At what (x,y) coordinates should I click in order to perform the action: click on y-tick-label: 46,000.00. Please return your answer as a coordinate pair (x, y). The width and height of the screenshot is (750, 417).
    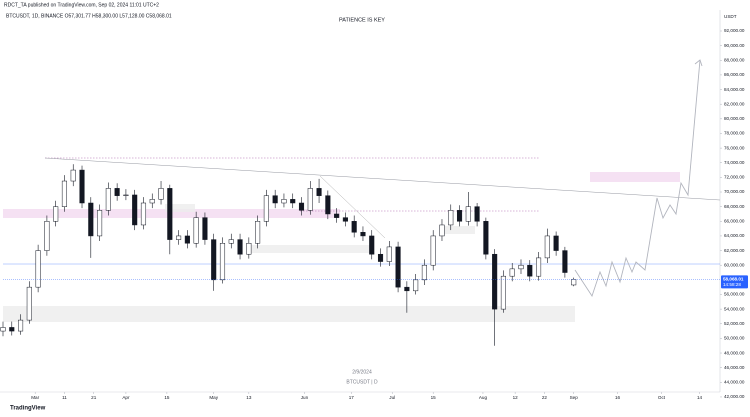
    Looking at the image, I should click on (734, 367).